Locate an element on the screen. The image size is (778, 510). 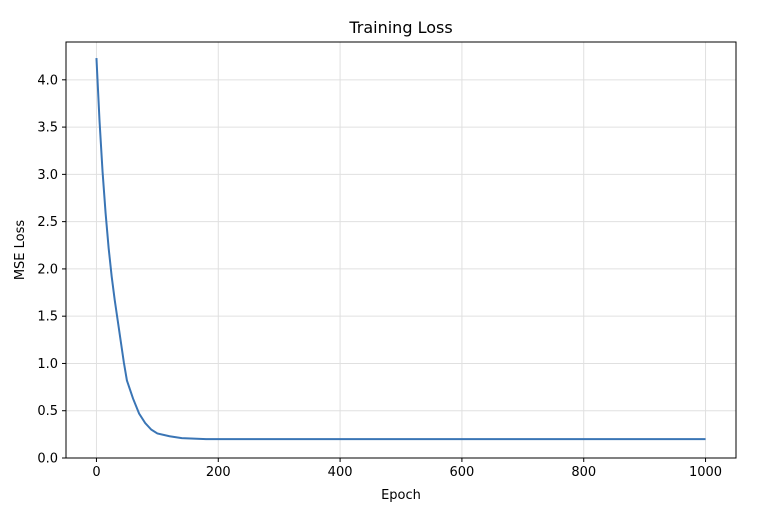
y-tick-label: 0.0 is located at coordinates (47, 459).